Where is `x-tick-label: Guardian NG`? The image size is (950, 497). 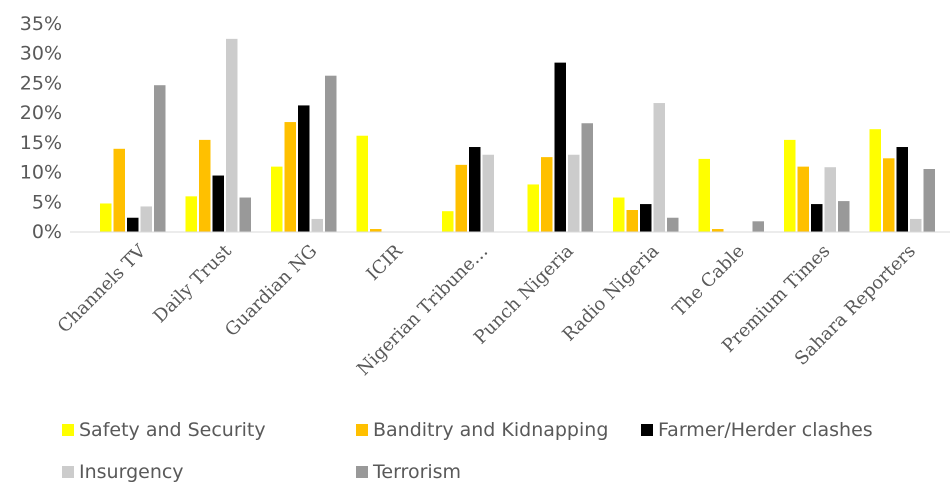
x-tick-label: Guardian NG is located at coordinates (271, 291).